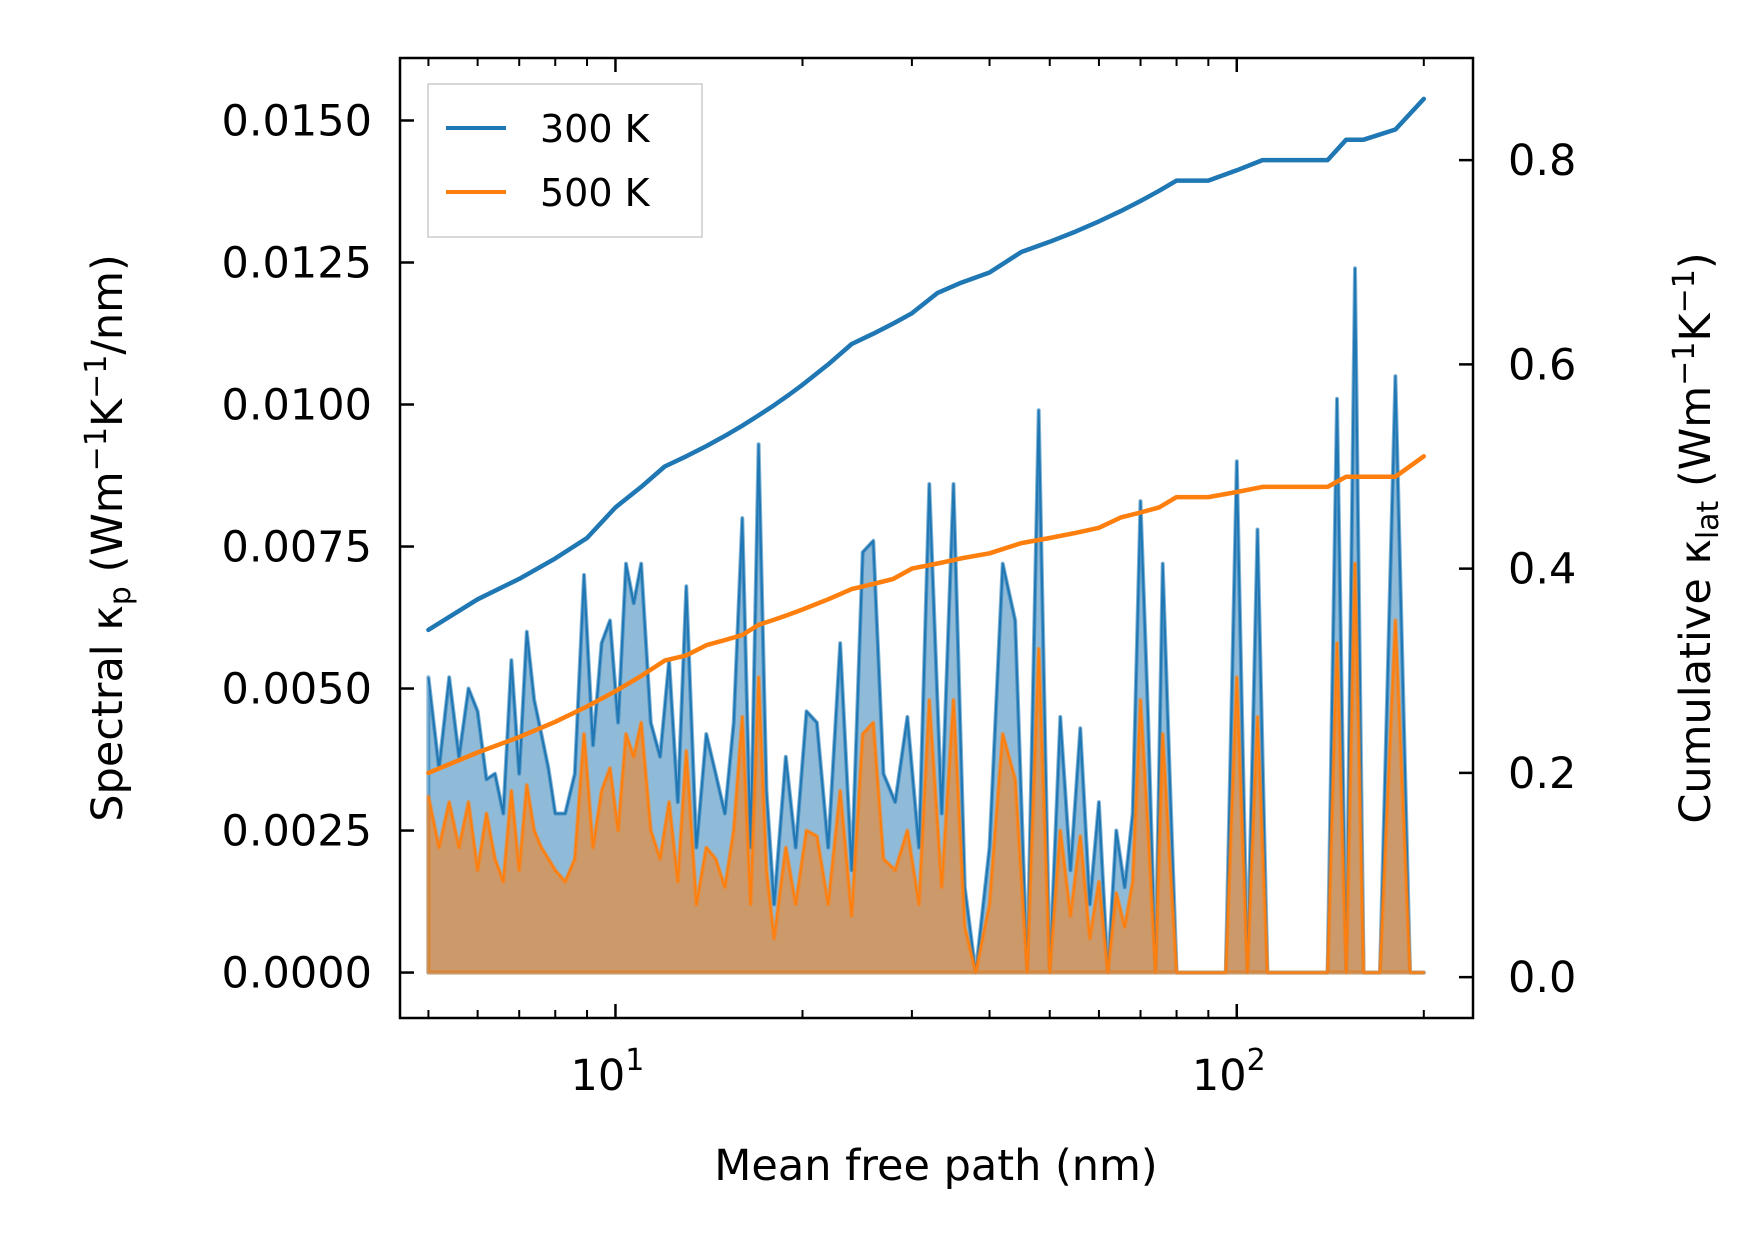  What do you see at coordinates (297, 406) in the screenshot?
I see `y-left-tick-label: 0.0100` at bounding box center [297, 406].